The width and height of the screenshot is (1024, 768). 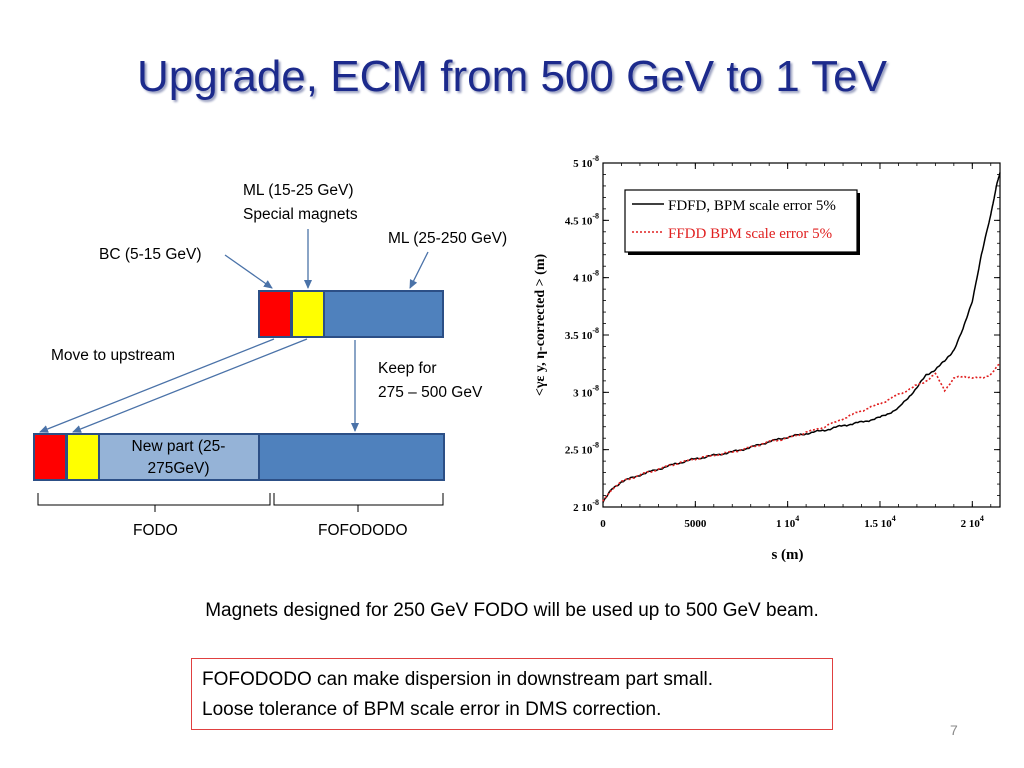 I want to click on new-part-label-1: New part (25-, so click(x=178, y=446).